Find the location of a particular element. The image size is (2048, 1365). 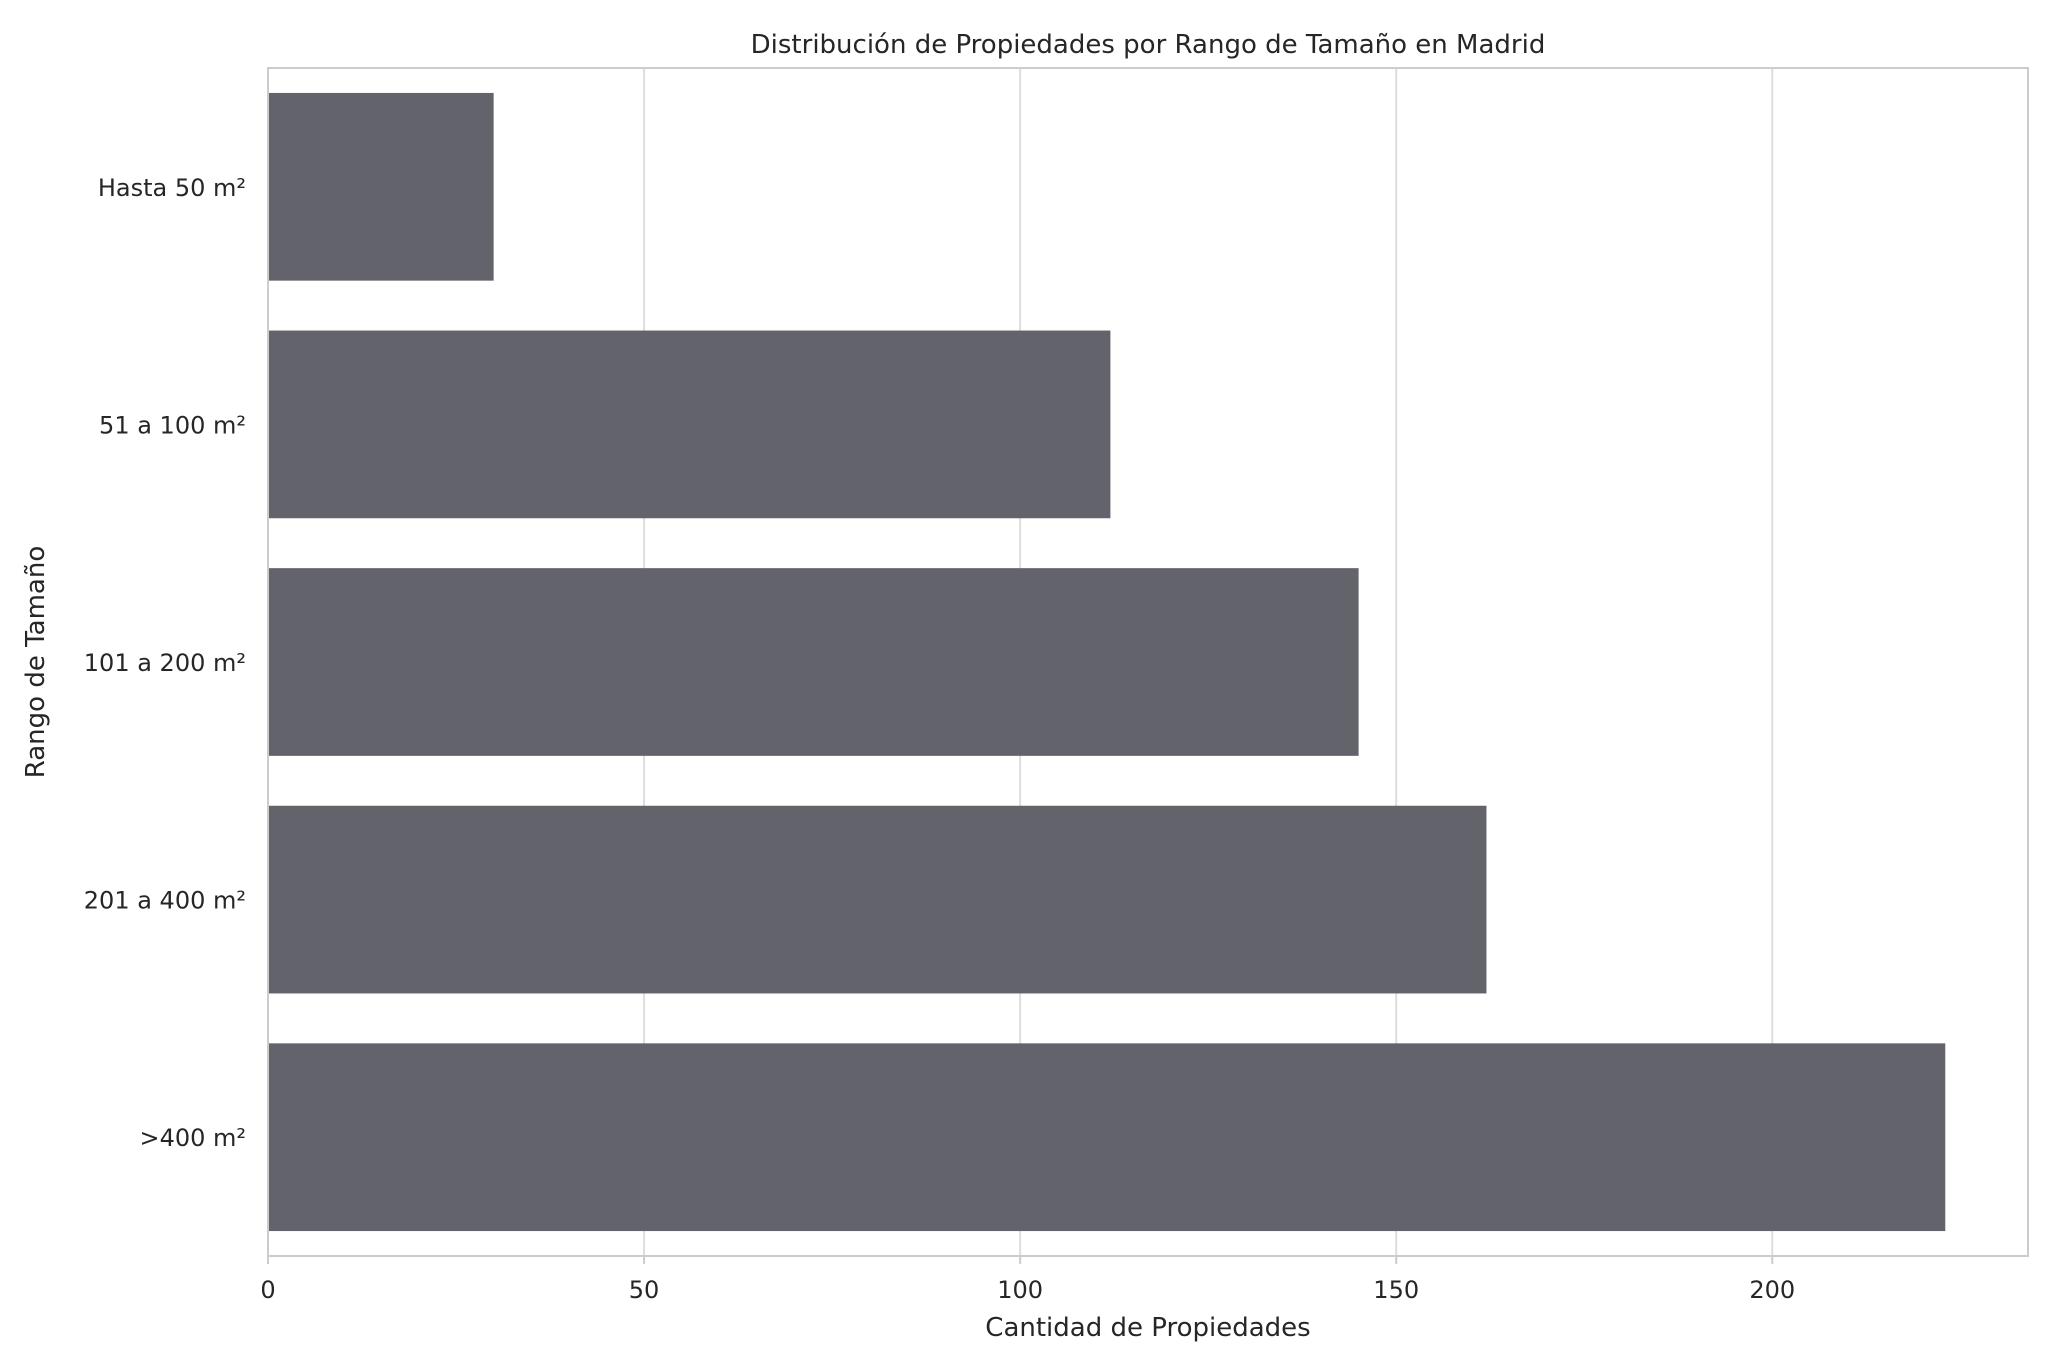

x-tick-label: 50 is located at coordinates (644, 1290).